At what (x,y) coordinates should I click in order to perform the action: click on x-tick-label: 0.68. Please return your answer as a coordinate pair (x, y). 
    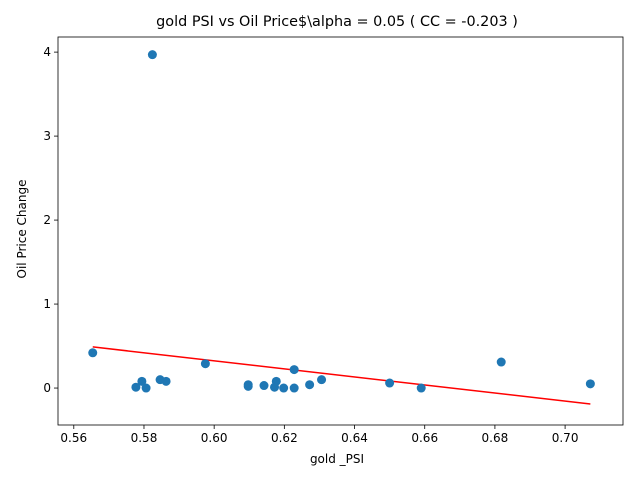
    Looking at the image, I should click on (495, 438).